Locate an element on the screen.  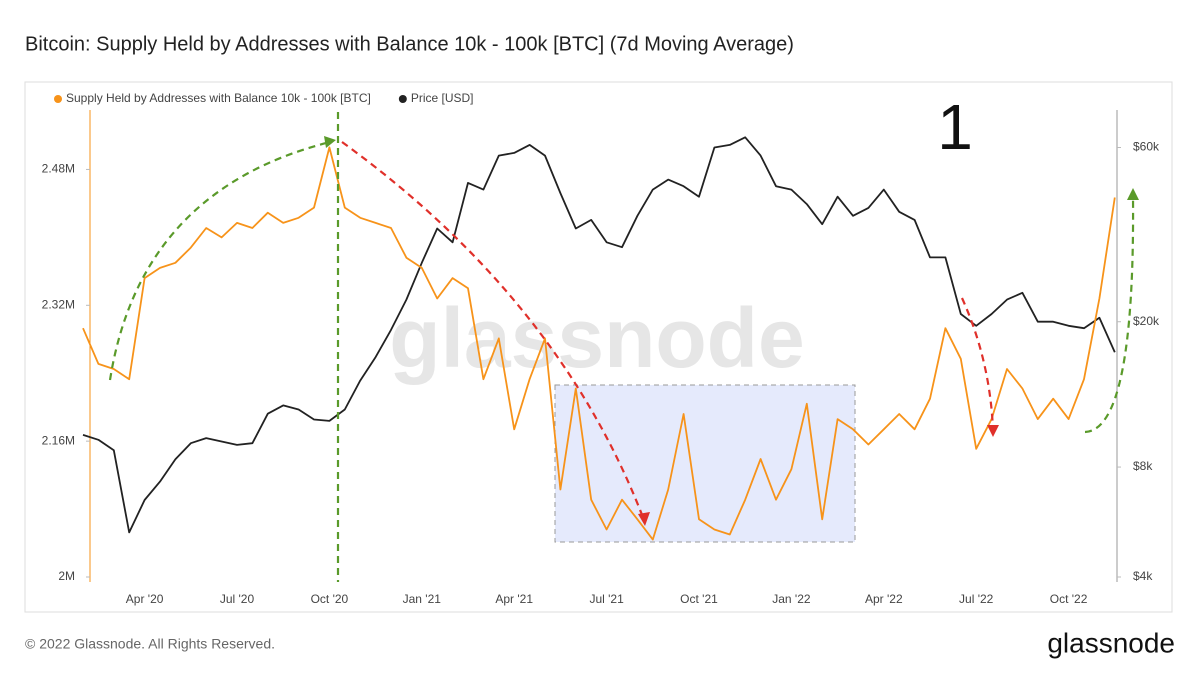
y-tick-label: 2.16M is located at coordinates (58, 440).